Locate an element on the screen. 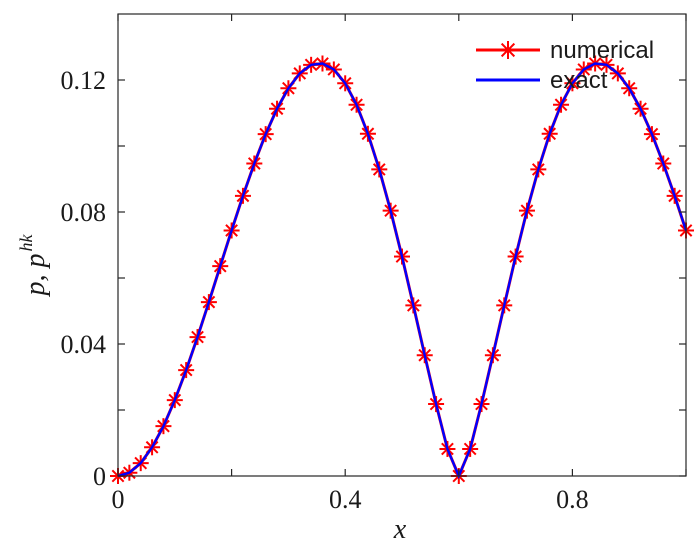  y-axis-label-superscript: hk is located at coordinates (26, 243).